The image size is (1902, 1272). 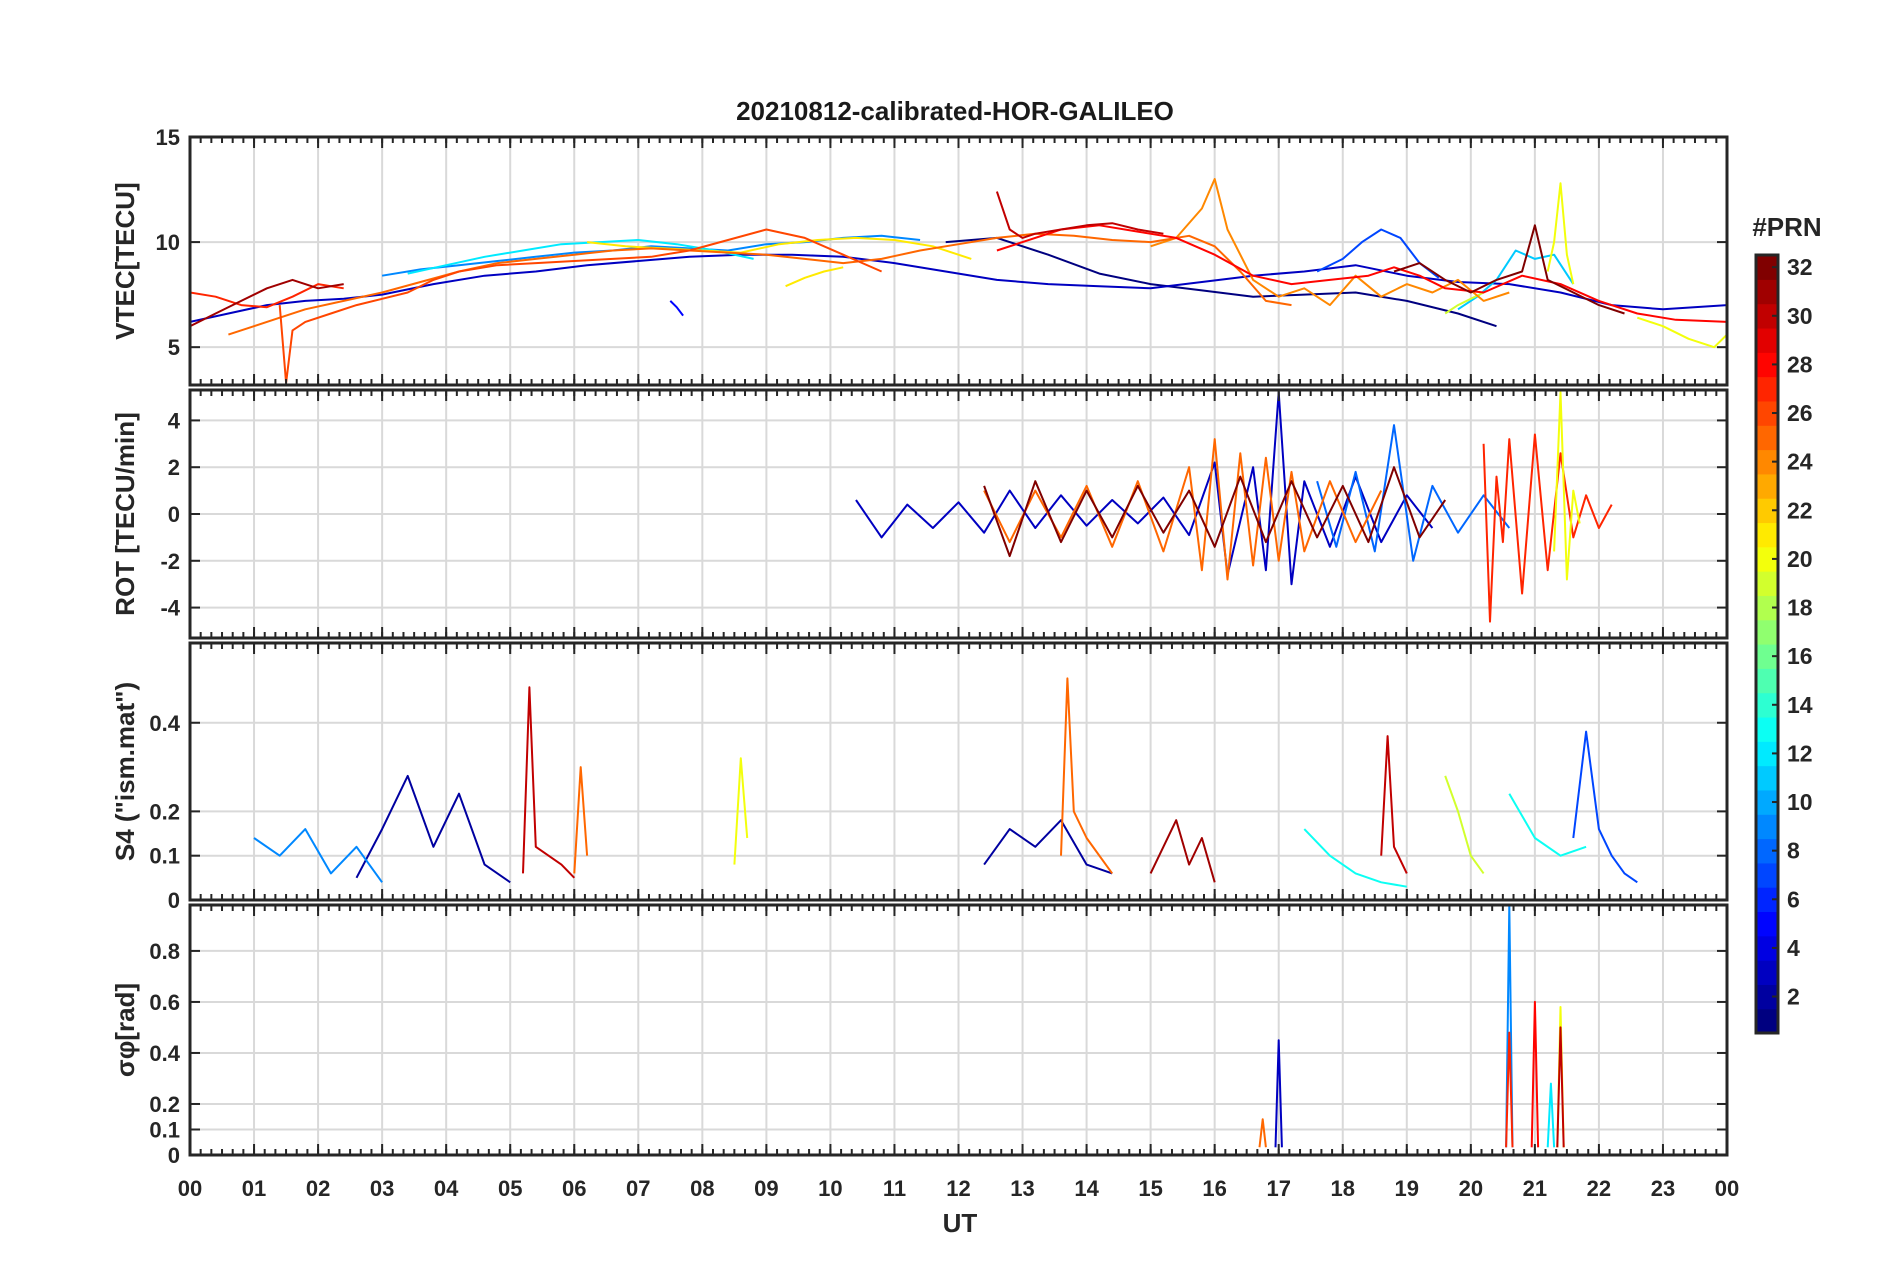 What do you see at coordinates (168, 242) in the screenshot?
I see `y-tick-label: 10` at bounding box center [168, 242].